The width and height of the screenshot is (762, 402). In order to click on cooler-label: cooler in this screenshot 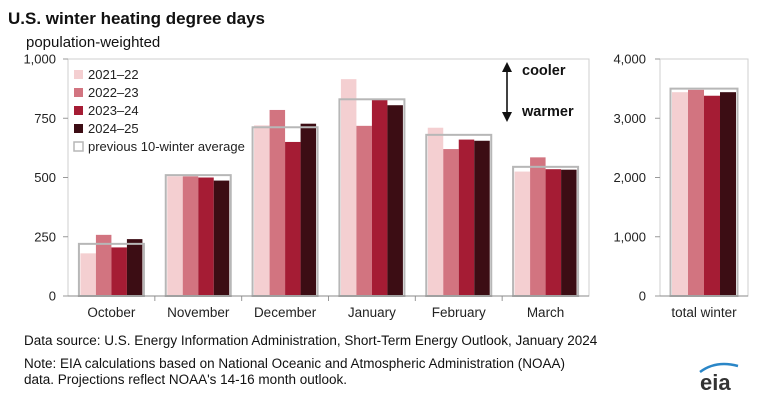, I will do `click(544, 71)`.